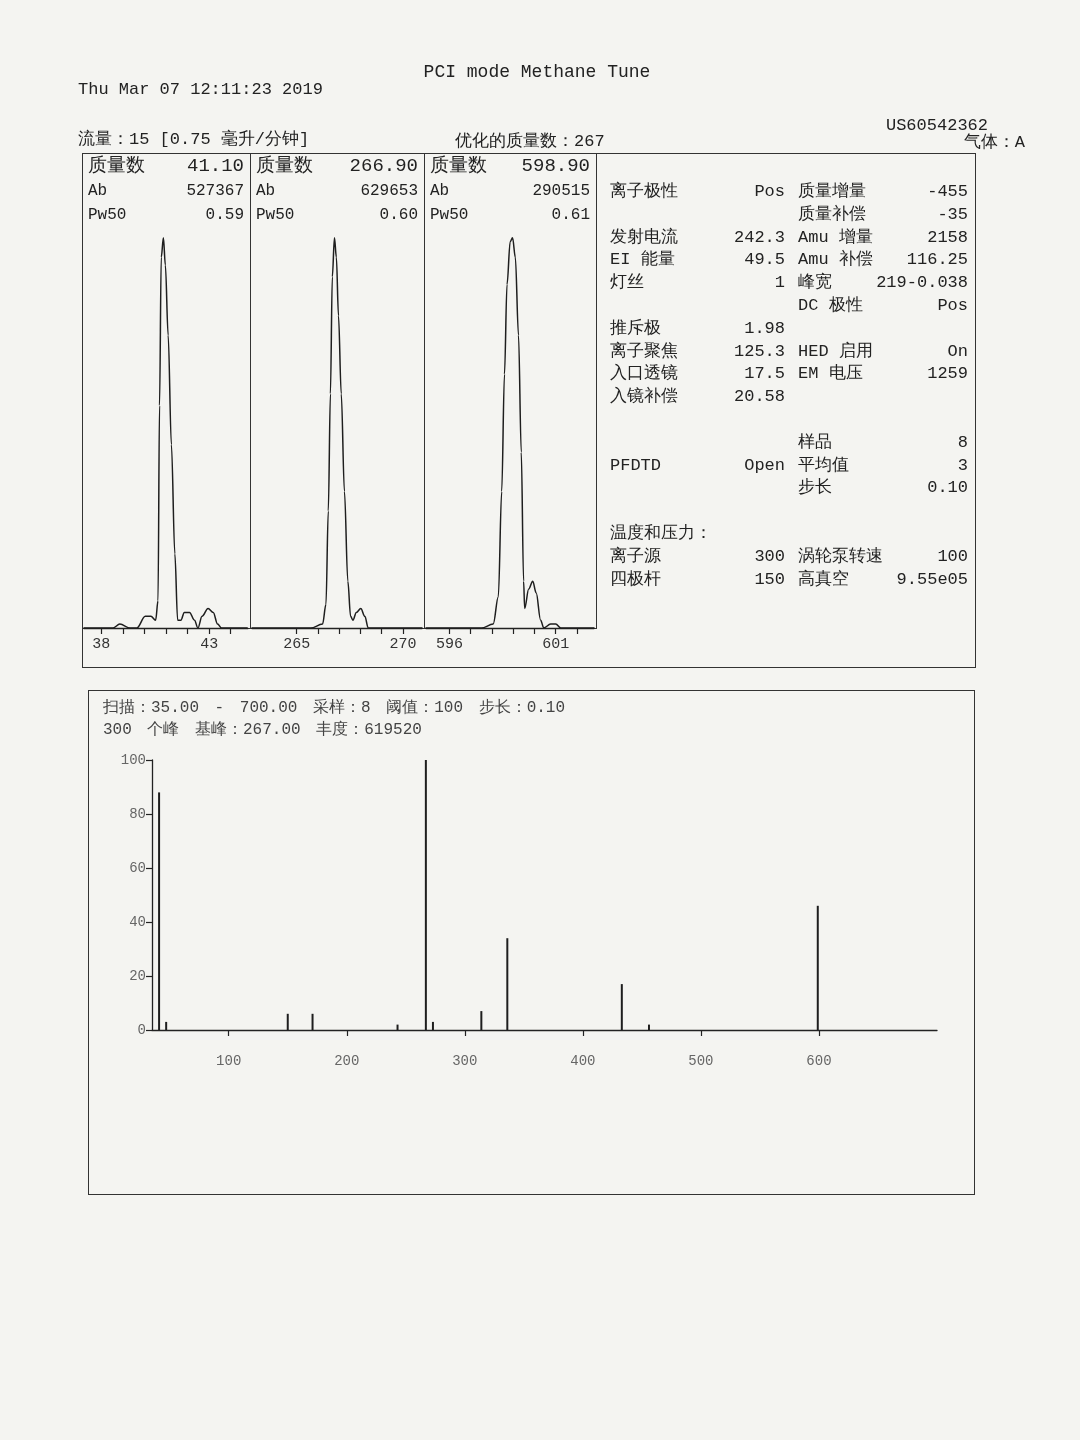 The height and width of the screenshot is (1440, 1080). I want to click on y-tick-label: 60, so click(137, 868).